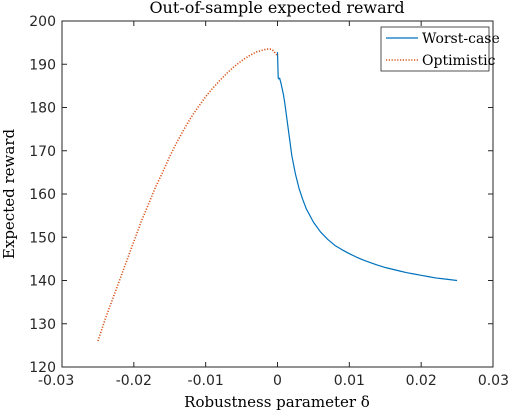  Describe the element at coordinates (134, 381) in the screenshot. I see `x-tick-label: -0.02` at that location.